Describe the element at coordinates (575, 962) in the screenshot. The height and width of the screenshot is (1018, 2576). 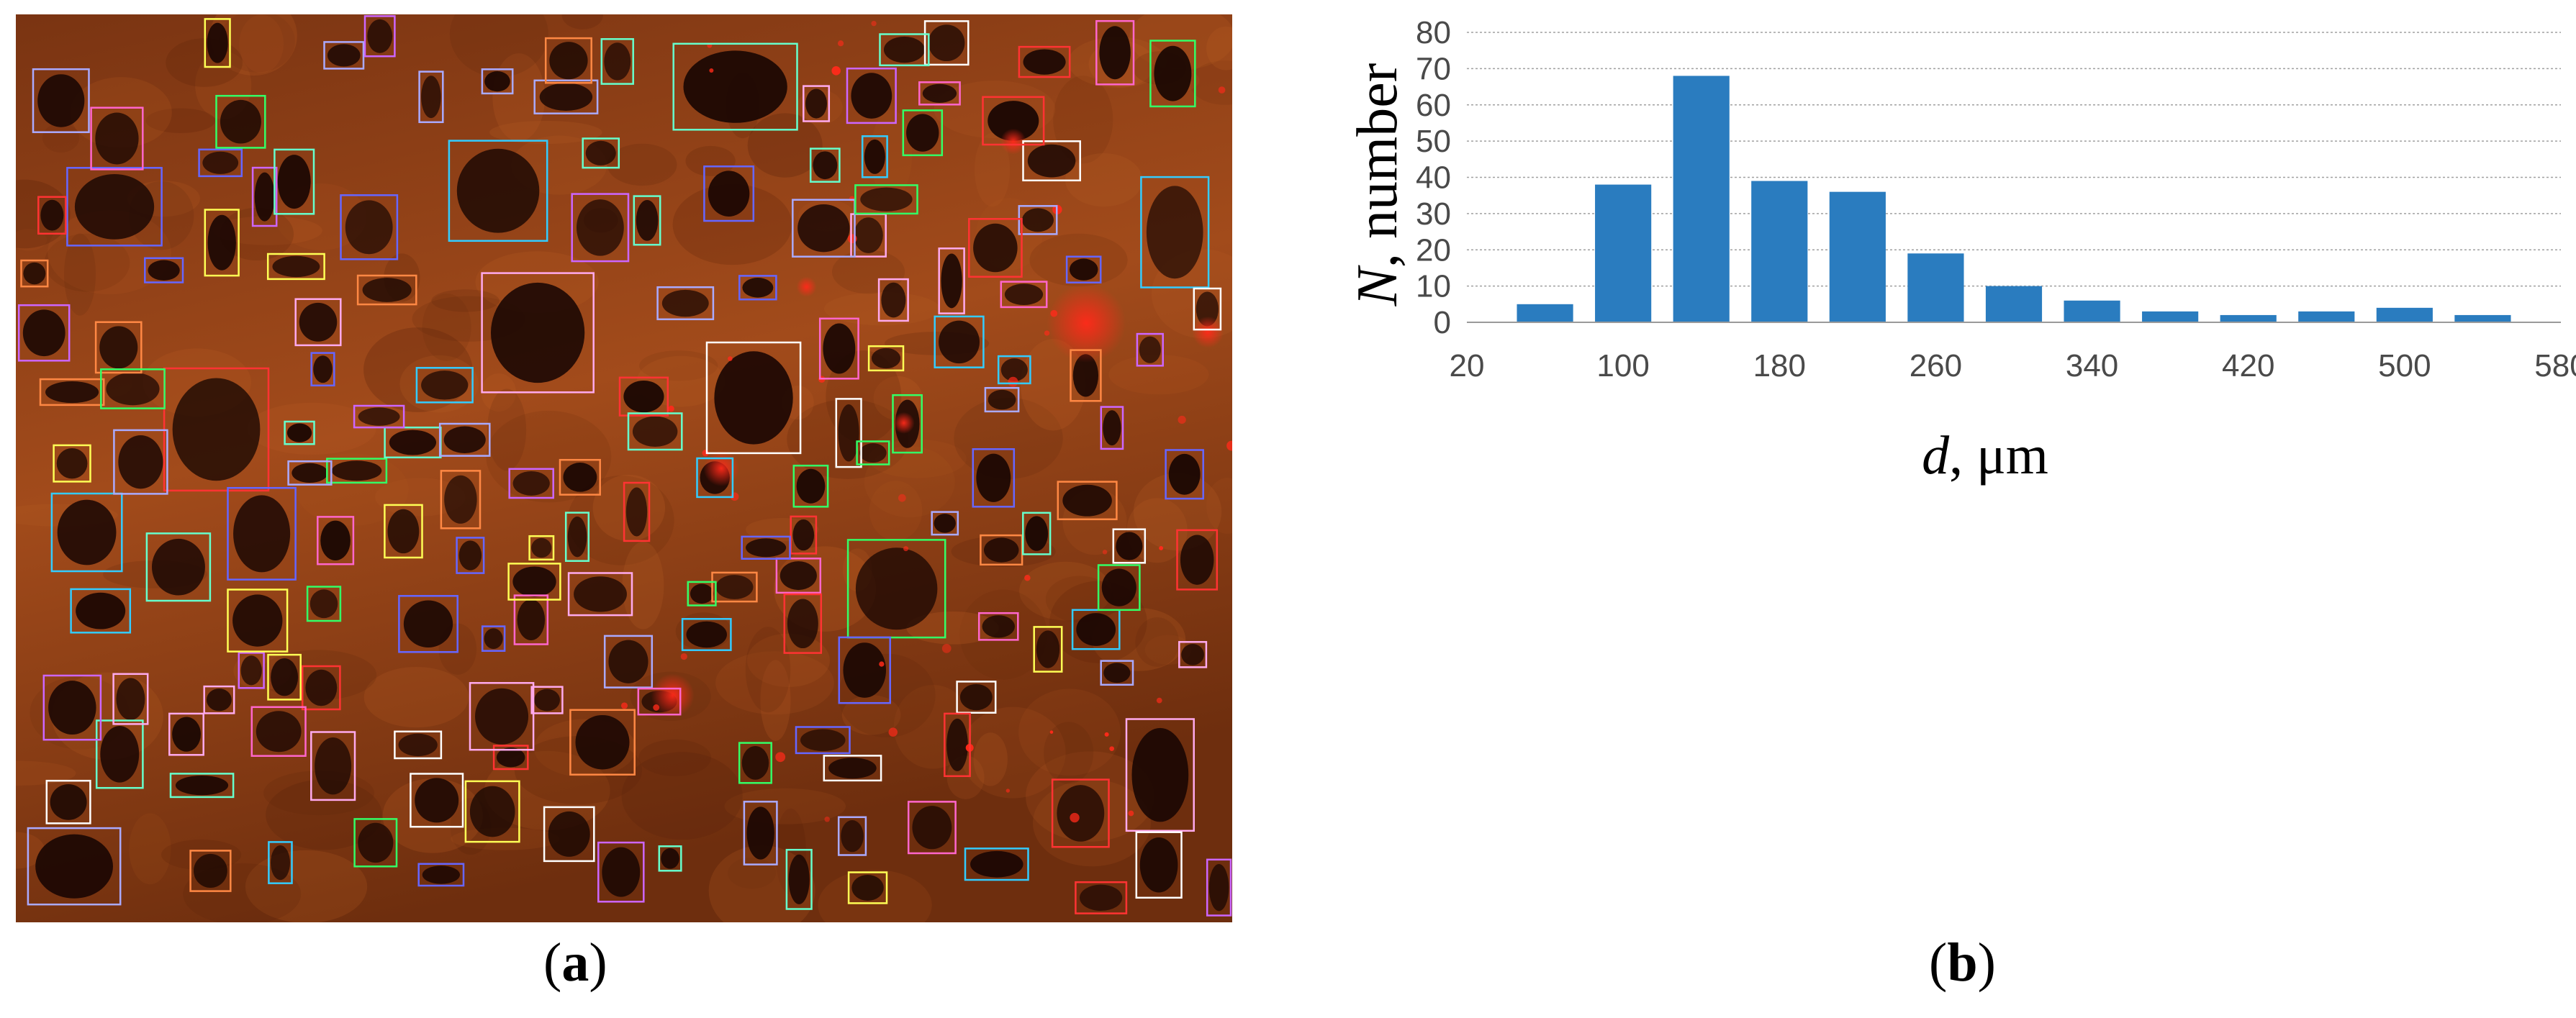
I see `panel-a-label: (a)` at that location.